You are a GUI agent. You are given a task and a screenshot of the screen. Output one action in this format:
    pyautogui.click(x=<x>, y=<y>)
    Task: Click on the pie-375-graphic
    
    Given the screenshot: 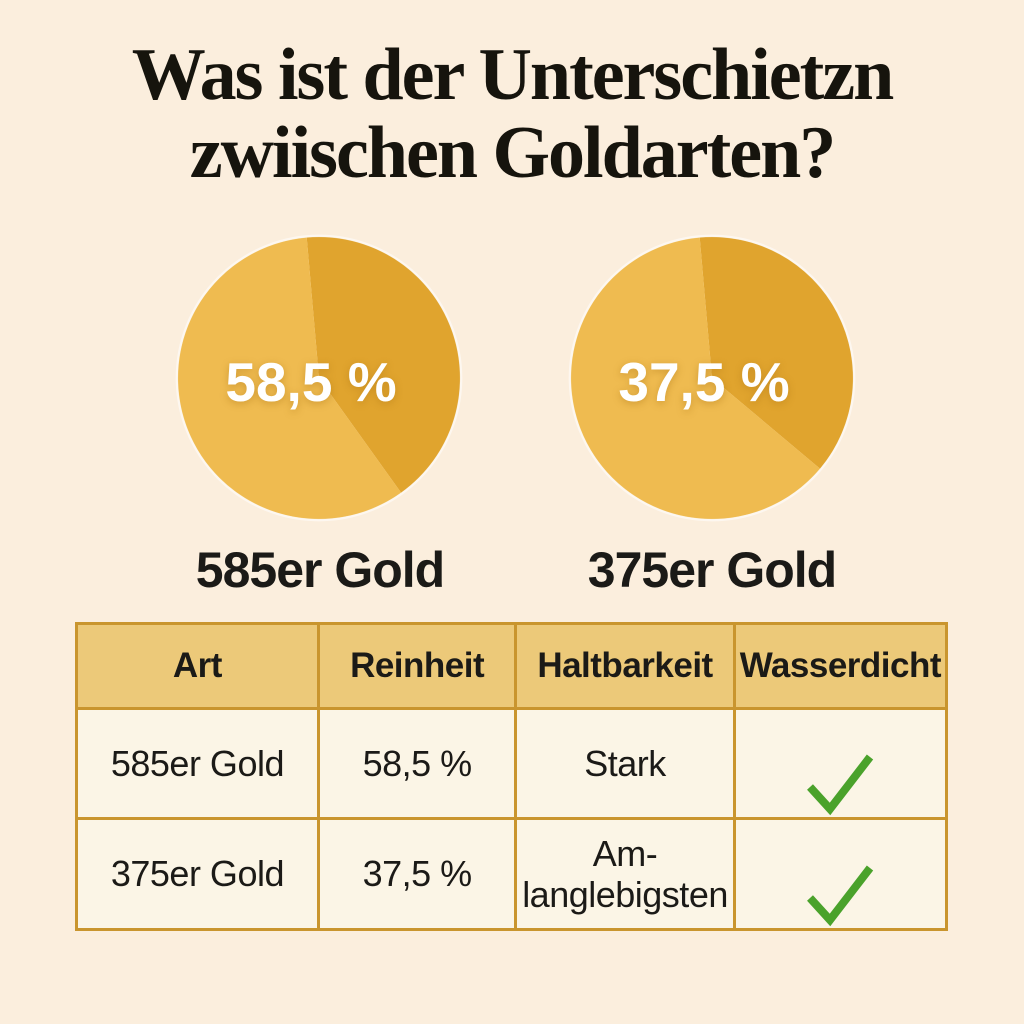 What is the action you would take?
    pyautogui.click(x=712, y=378)
    